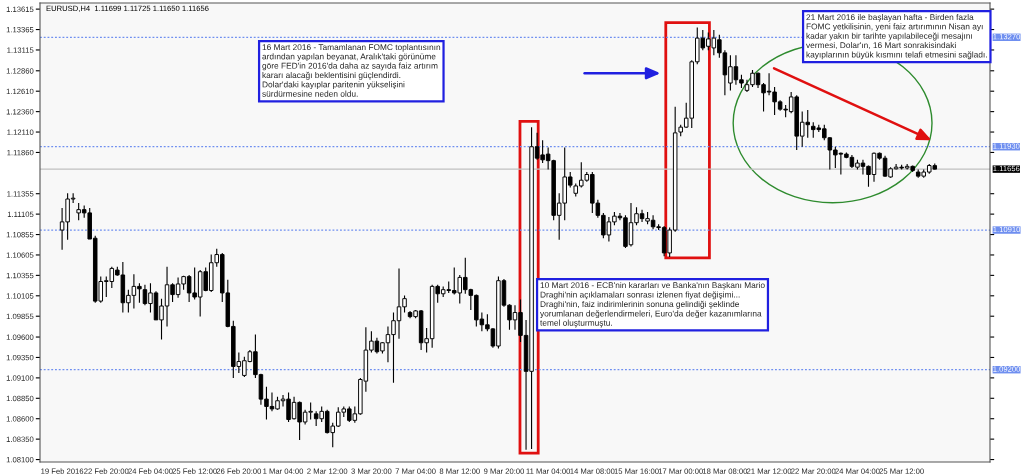 The width and height of the screenshot is (1024, 476). Describe the element at coordinates (351, 70) in the screenshot. I see `annotation: 16 Mart 2016 - Tamamlanan FOMC toplantısının ardından yapılan beyanat, Aralık'taki görünüme göre FED'in 2016'da daha az sayıda faiz artırım kararı alacağı beklentisini güçlendirdi. Dolar'daki kayıplar paritenin yükselişini sürdürmesine neden oldu.` at that location.